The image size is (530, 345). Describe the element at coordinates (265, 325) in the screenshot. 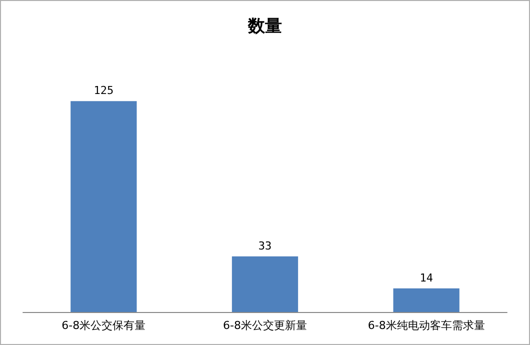

I see `x-tick-label: 6-8米公交更新量` at that location.